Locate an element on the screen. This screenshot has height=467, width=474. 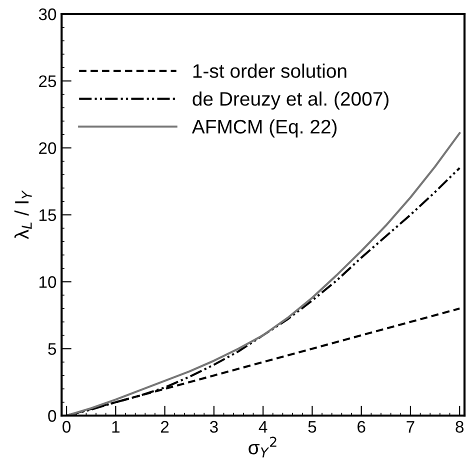
x-tick-label: 8 is located at coordinates (460, 426).